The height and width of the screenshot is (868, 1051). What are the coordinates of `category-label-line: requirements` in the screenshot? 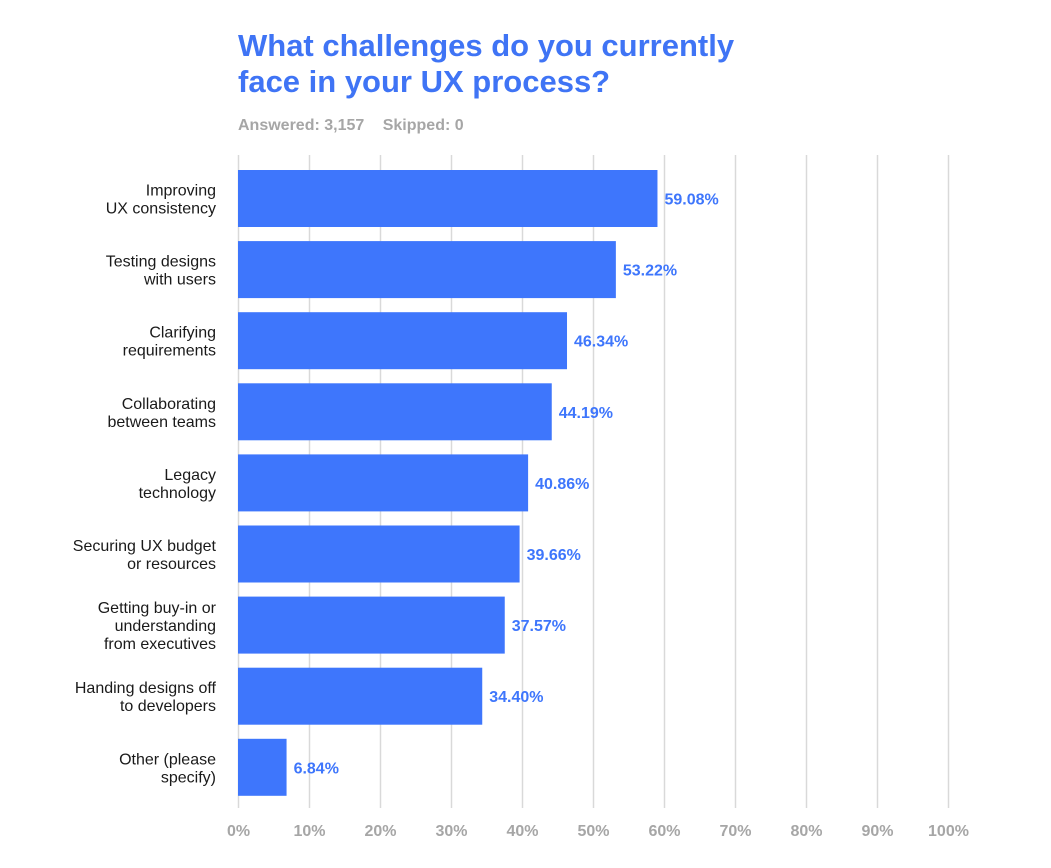 It's located at (169, 351).